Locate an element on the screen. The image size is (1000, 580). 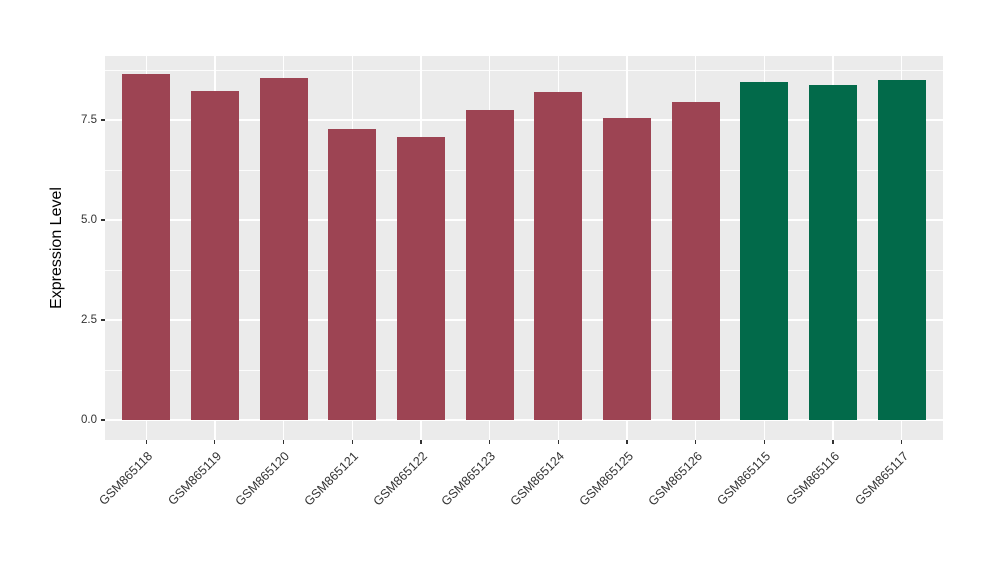
x-tick-label-GSM865116: GSM865116 is located at coordinates (813, 478).